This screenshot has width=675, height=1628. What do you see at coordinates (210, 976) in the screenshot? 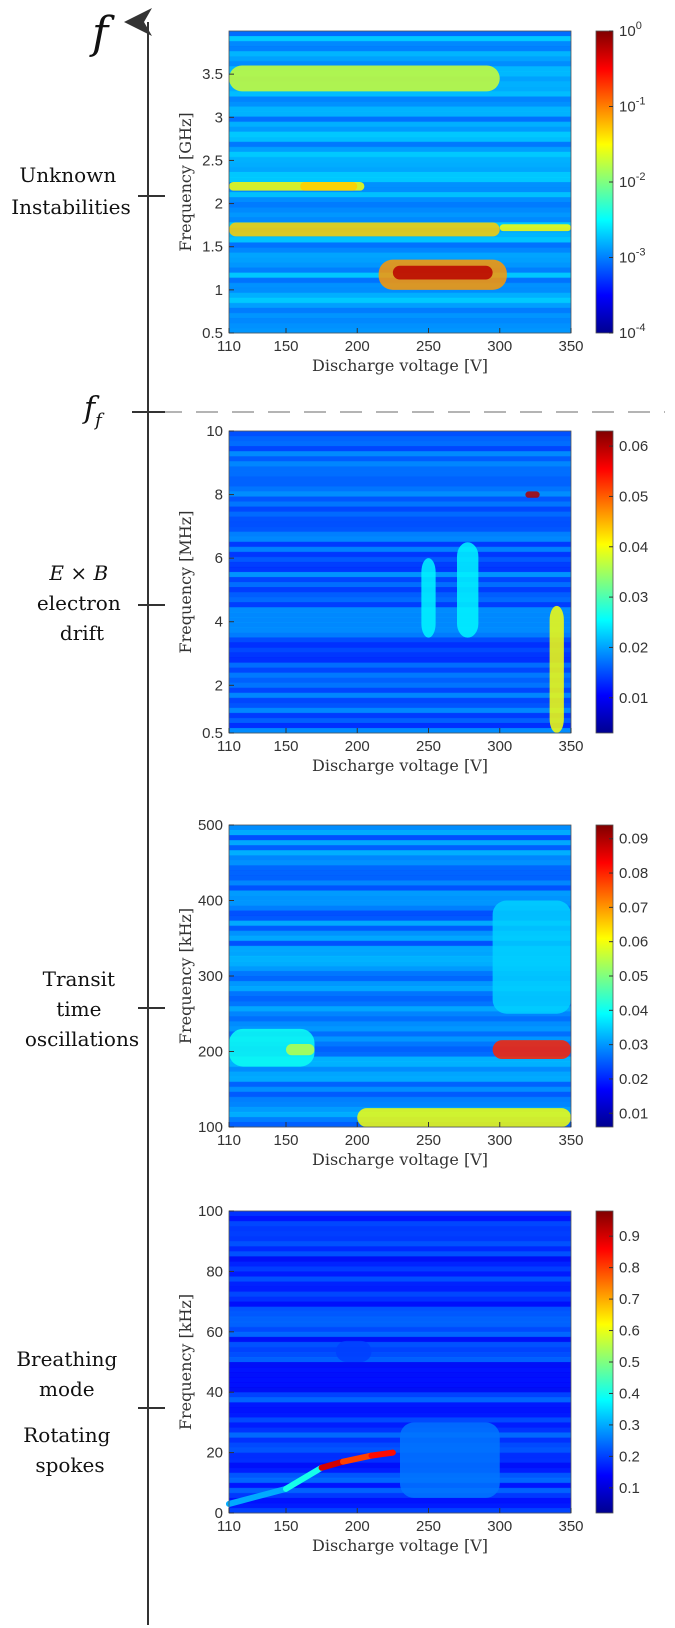
I see `y-tick-label: 300` at bounding box center [210, 976].